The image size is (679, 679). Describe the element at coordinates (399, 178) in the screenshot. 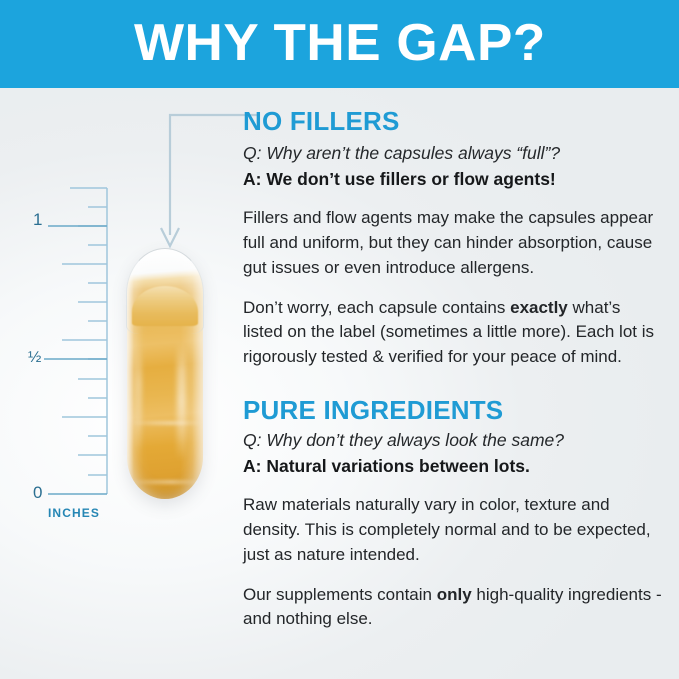

I see `answer-no-fillers: A: We don’t use fillers or flow agents!` at that location.